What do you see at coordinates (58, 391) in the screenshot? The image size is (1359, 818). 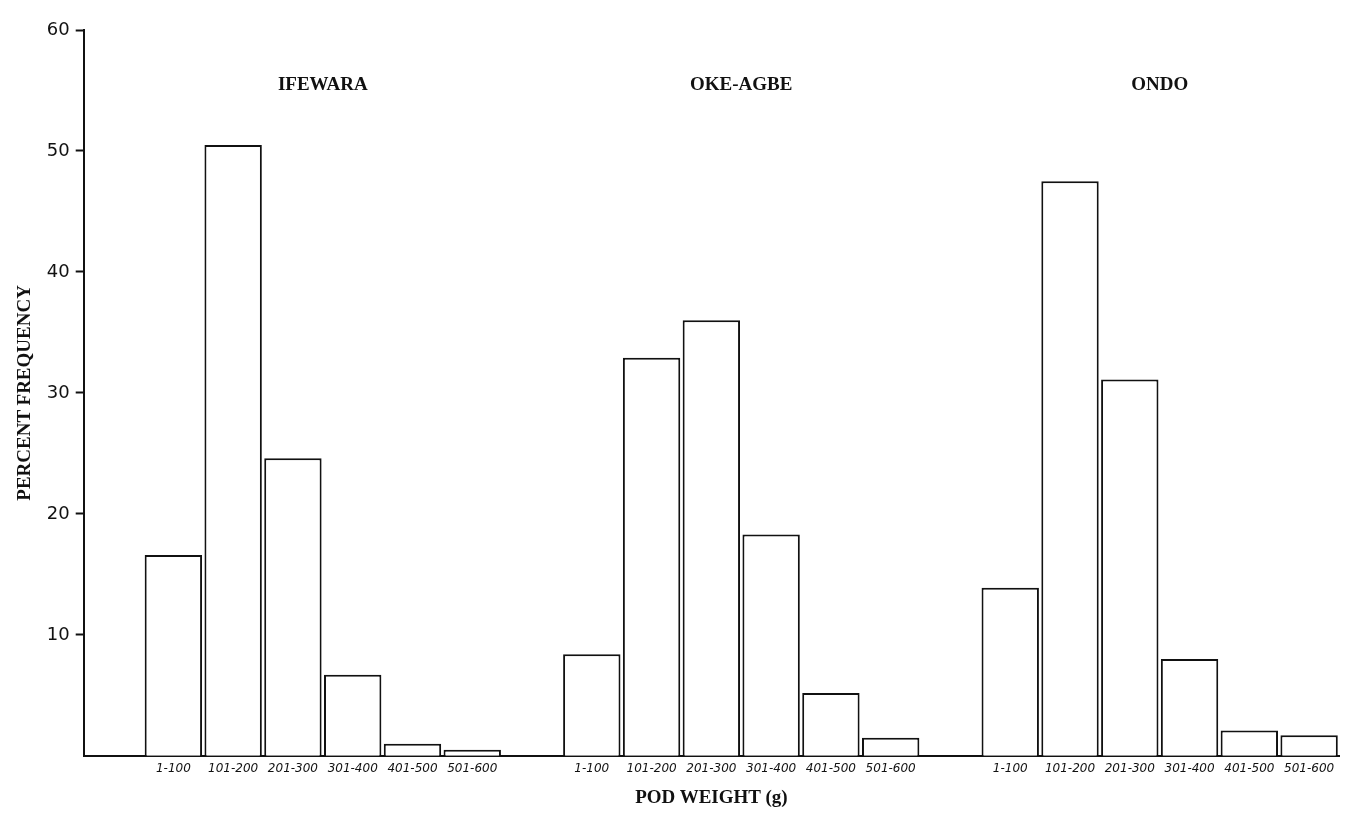 I see `y-tick-label: 30` at bounding box center [58, 391].